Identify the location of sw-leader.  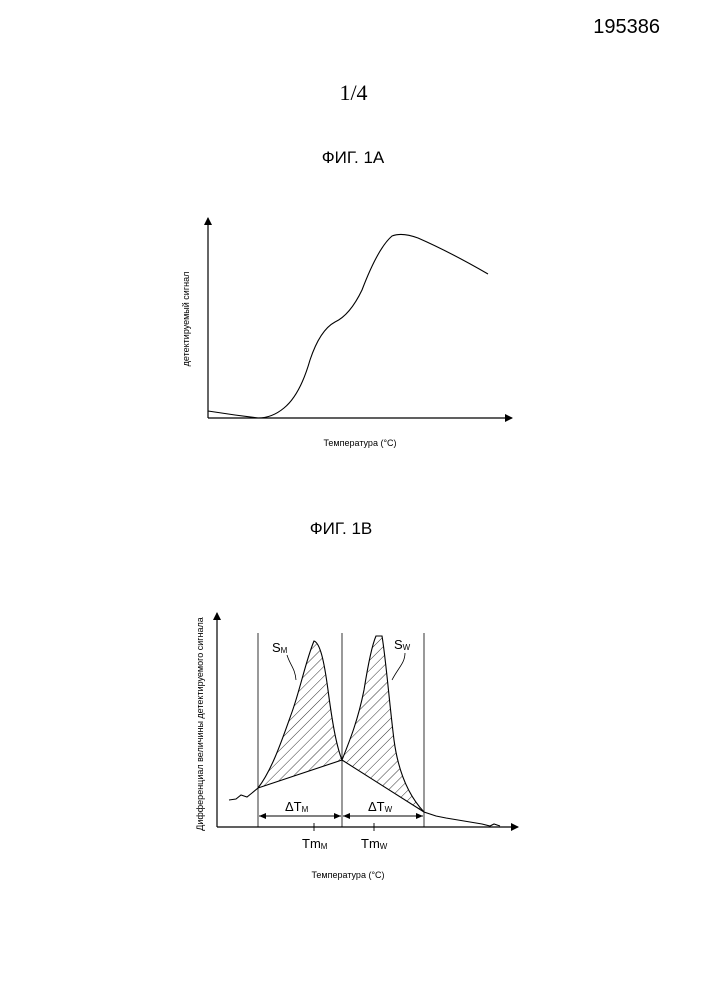
(398, 666).